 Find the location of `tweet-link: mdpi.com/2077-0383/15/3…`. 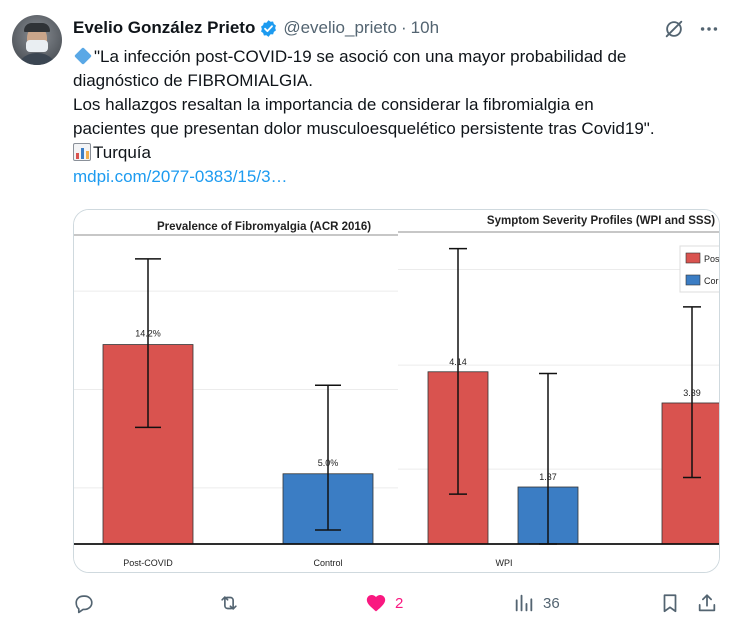

tweet-link: mdpi.com/2077-0383/15/3… is located at coordinates (180, 176).